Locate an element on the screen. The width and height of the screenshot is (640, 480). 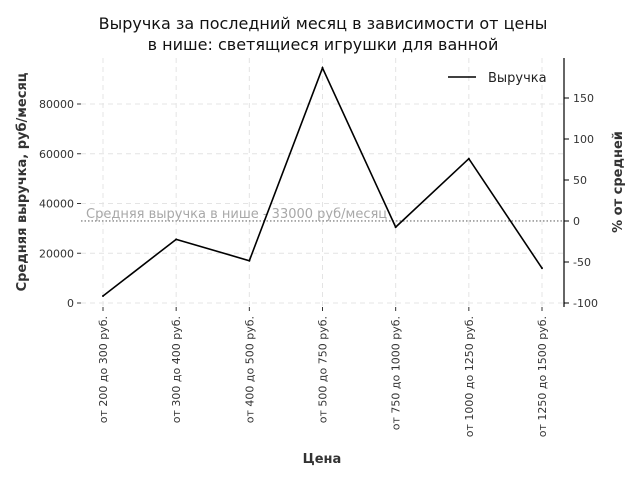
x-tick-label: от 500 до 750 руб. is located at coordinates (323, 369).